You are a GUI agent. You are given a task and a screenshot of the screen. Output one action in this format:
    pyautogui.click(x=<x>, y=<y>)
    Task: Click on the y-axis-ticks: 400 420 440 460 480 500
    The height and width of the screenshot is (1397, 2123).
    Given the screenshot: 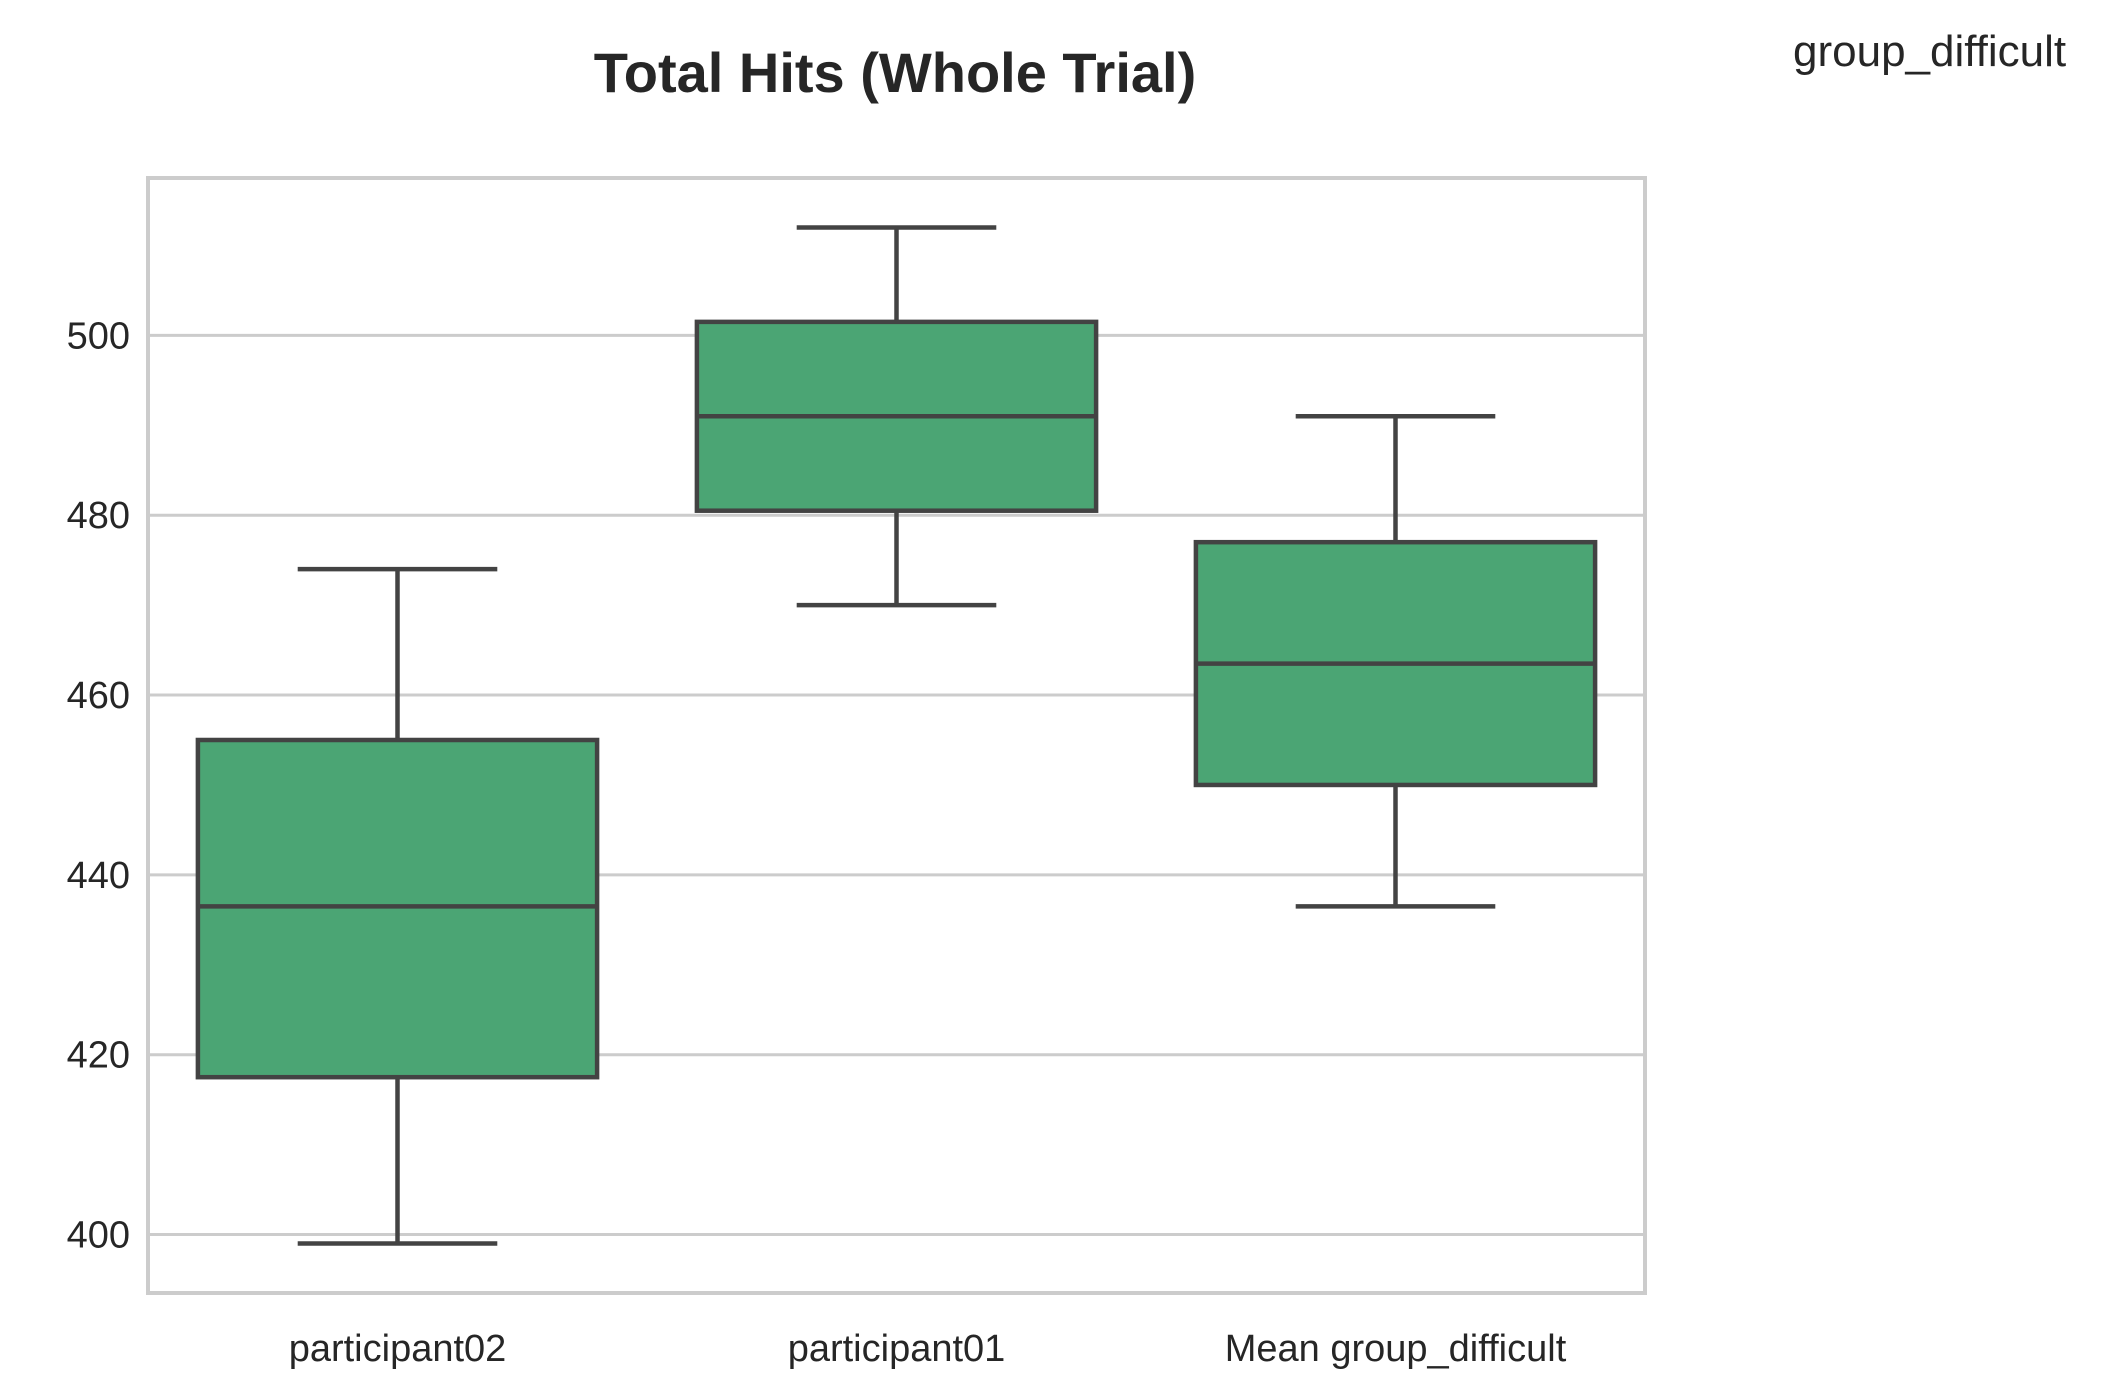 What is the action you would take?
    pyautogui.click(x=98, y=785)
    